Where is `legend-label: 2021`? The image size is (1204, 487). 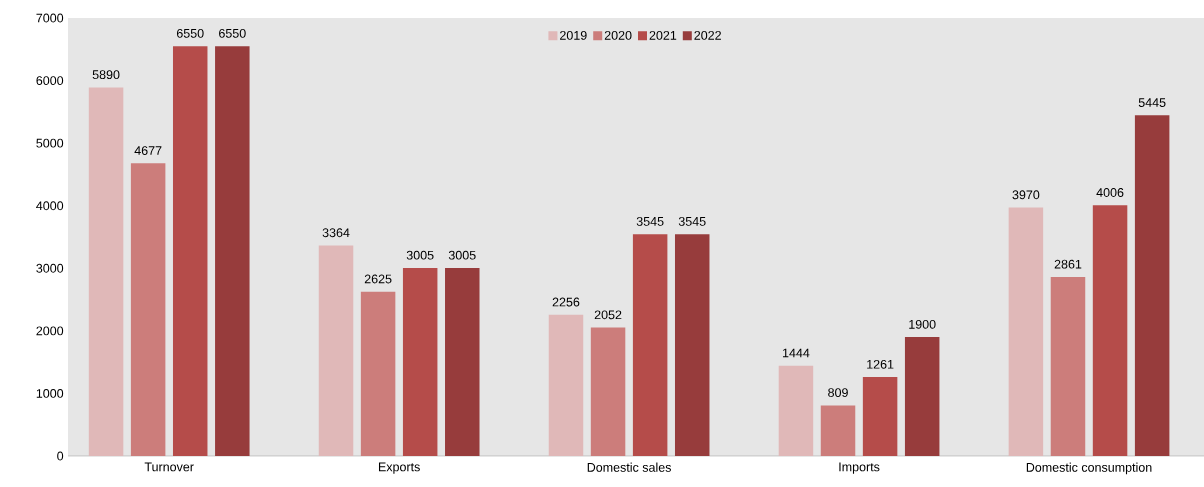 legend-label: 2021 is located at coordinates (663, 35).